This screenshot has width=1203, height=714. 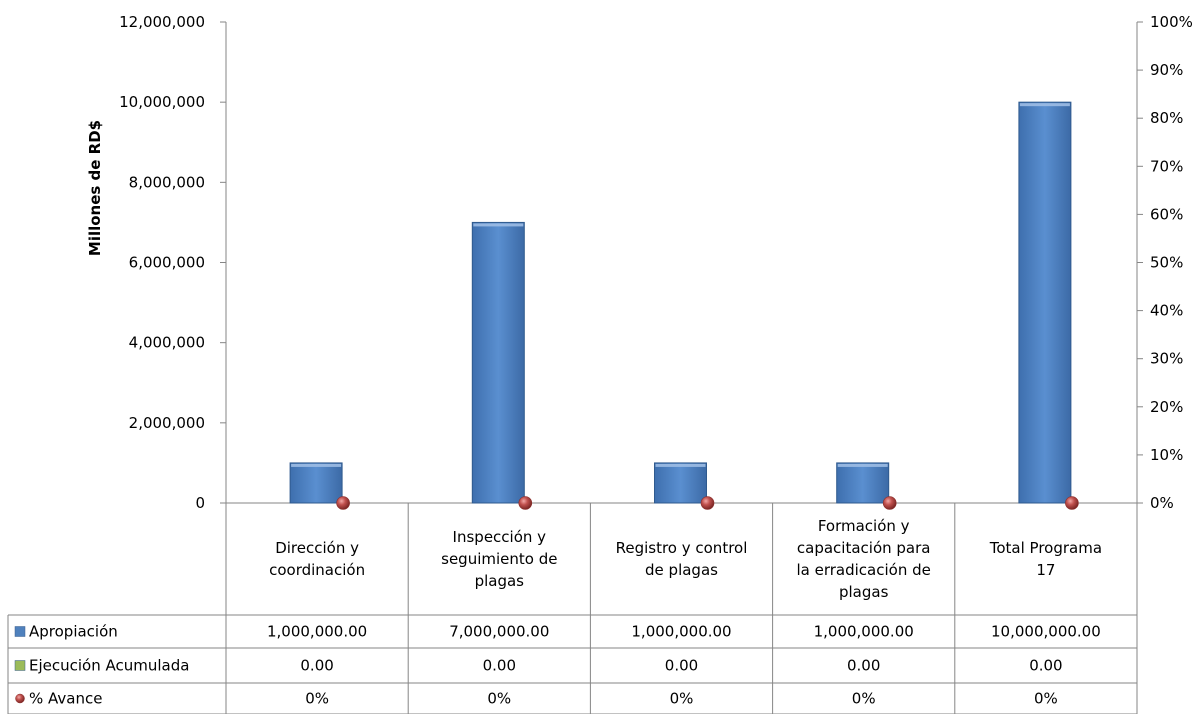 I want to click on y-tick-label: 10,000,000, so click(x=162, y=102).